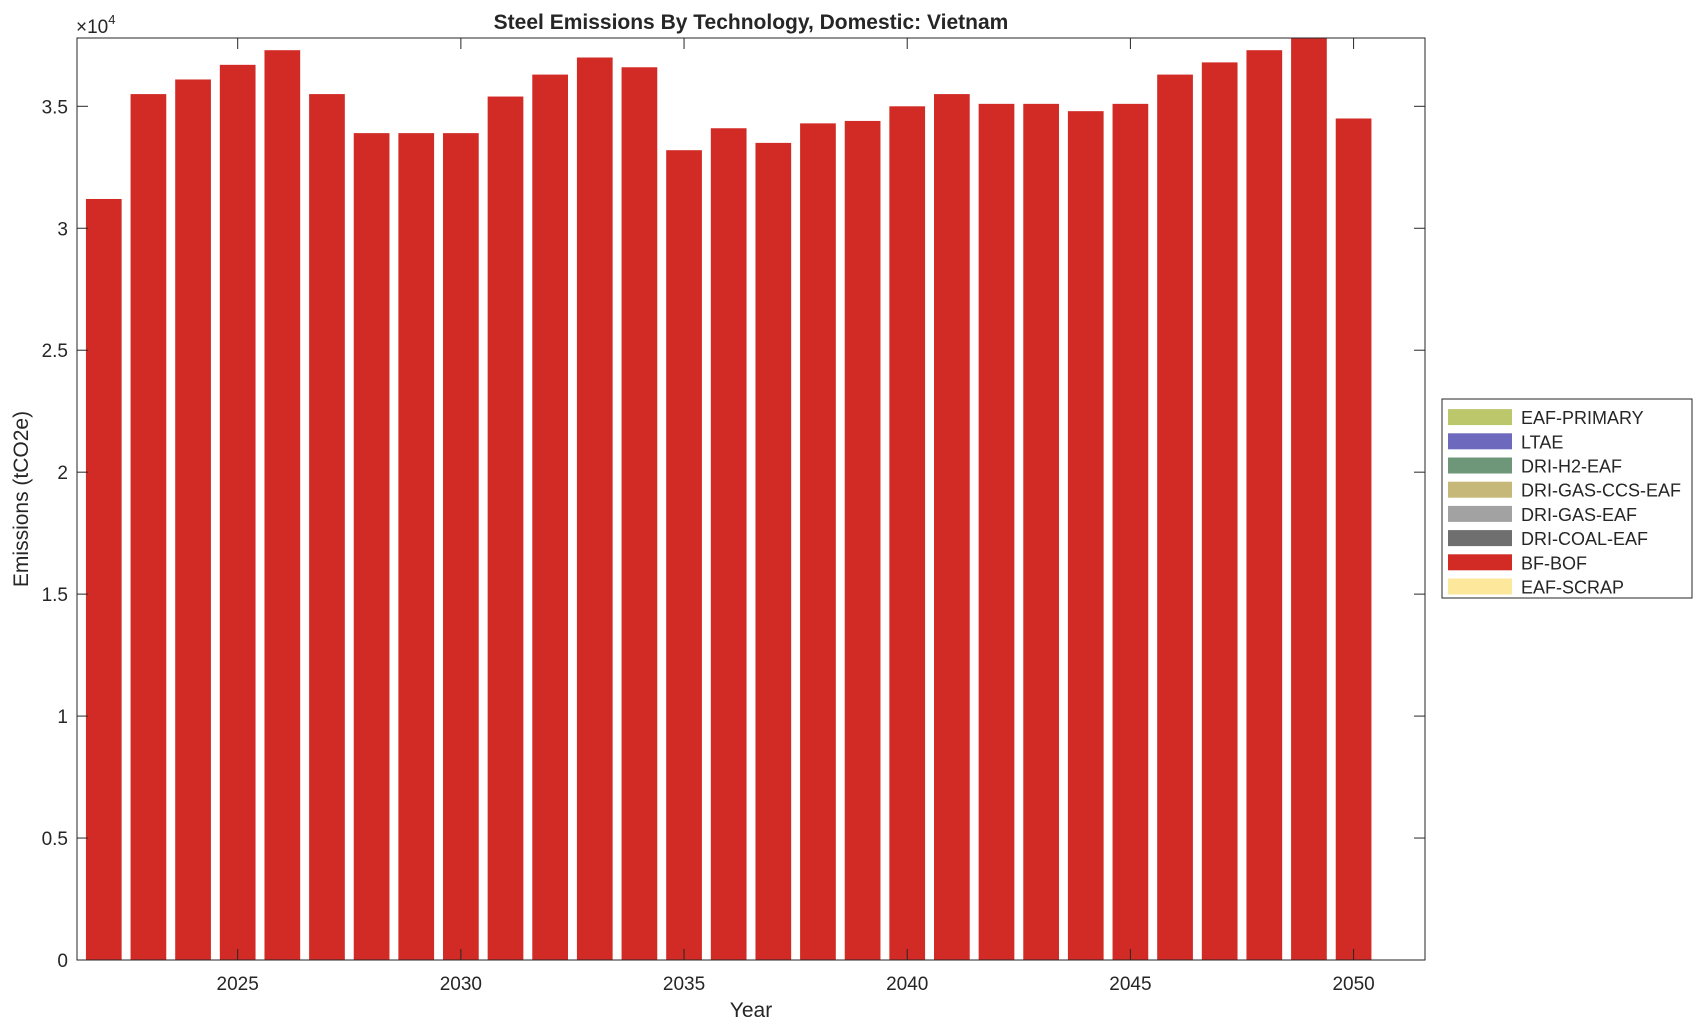 The width and height of the screenshot is (1696, 1028). Describe the element at coordinates (371, 546) in the screenshot. I see `bar-bf-bof-2028` at that location.